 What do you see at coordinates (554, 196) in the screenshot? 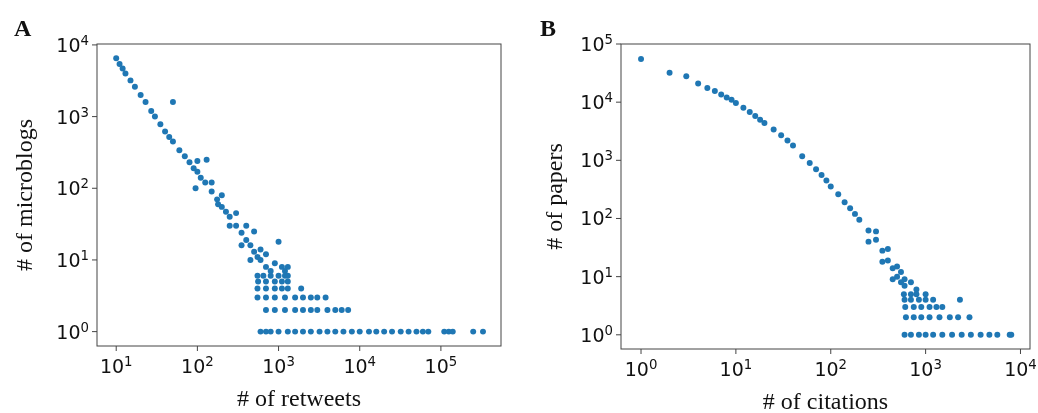
I see `y-axis-title: # of papers` at bounding box center [554, 196].